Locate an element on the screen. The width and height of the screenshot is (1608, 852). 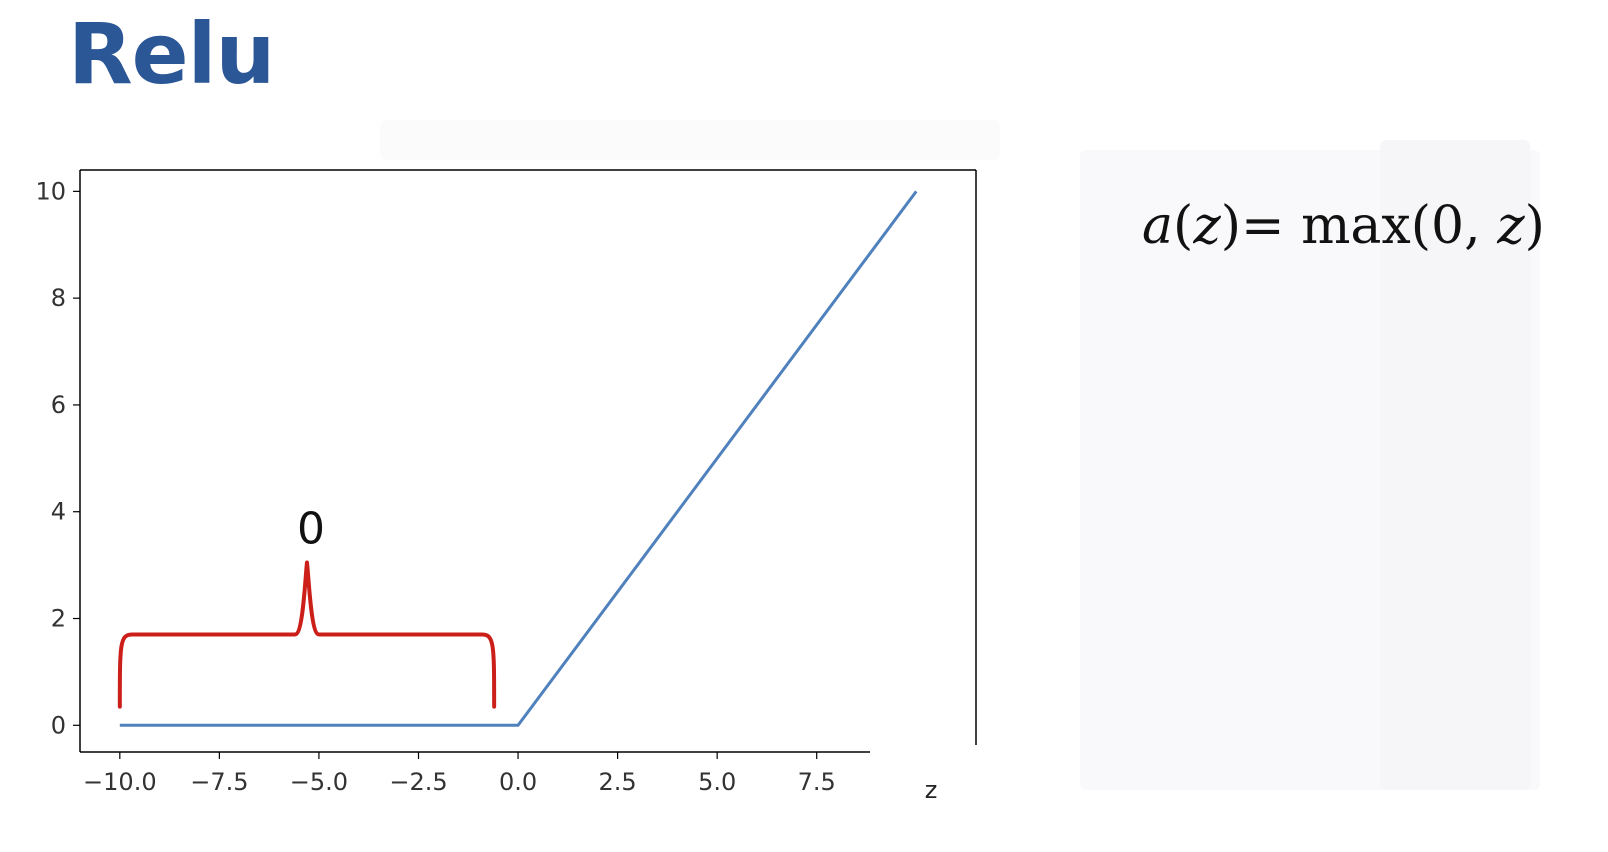
y-tick-label: 4 is located at coordinates (58, 512).